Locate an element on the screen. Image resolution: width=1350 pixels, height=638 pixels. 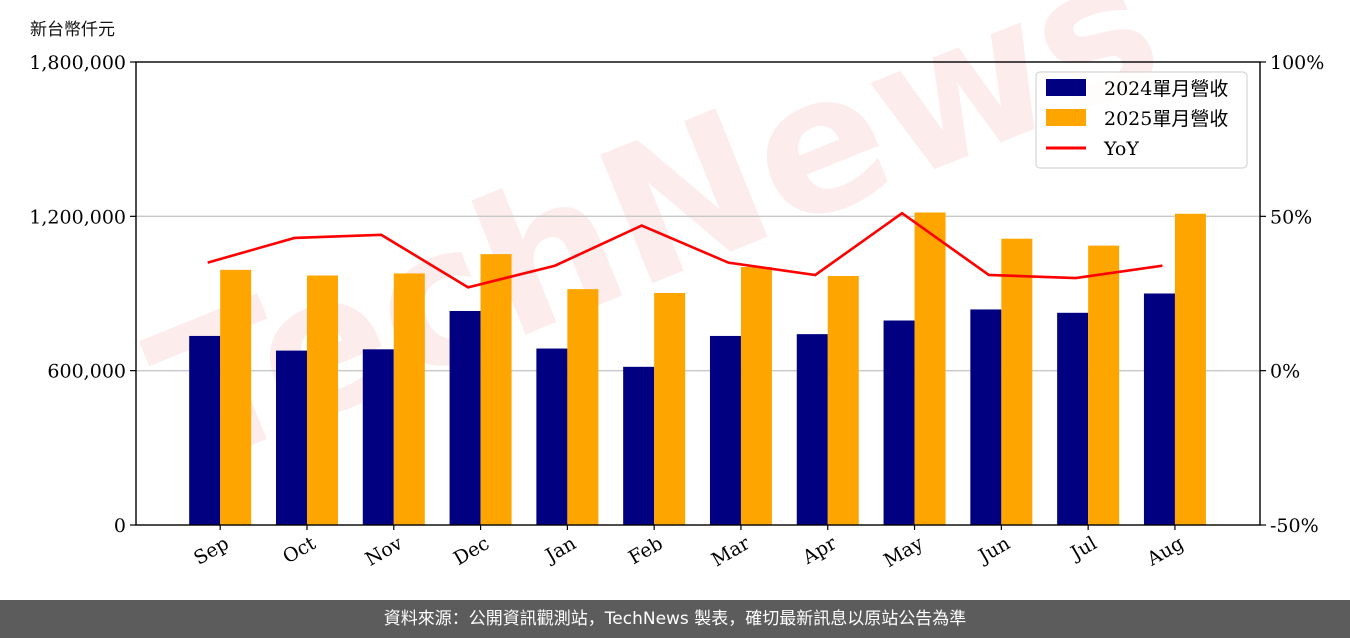
x-tick-label-may: May is located at coordinates (903, 552).